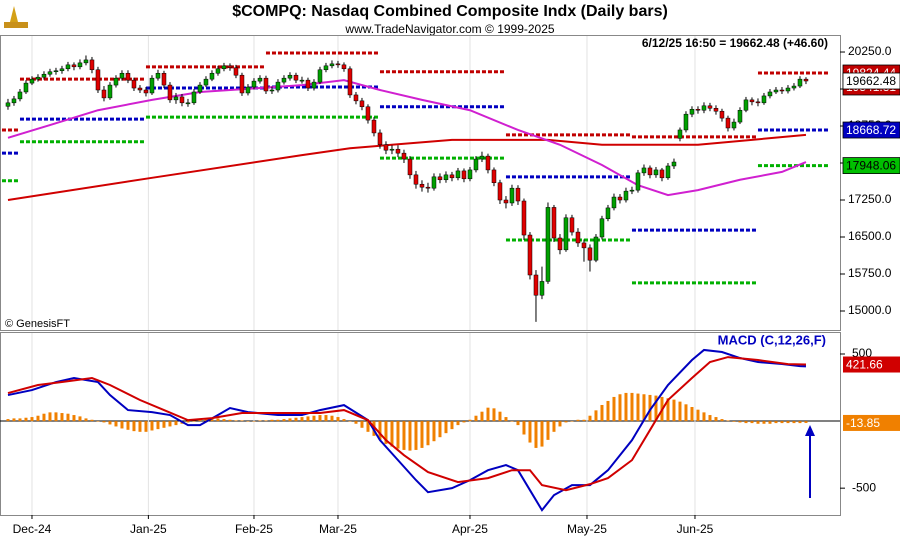  Describe the element at coordinates (16, 17) in the screenshot. I see `logo` at that location.